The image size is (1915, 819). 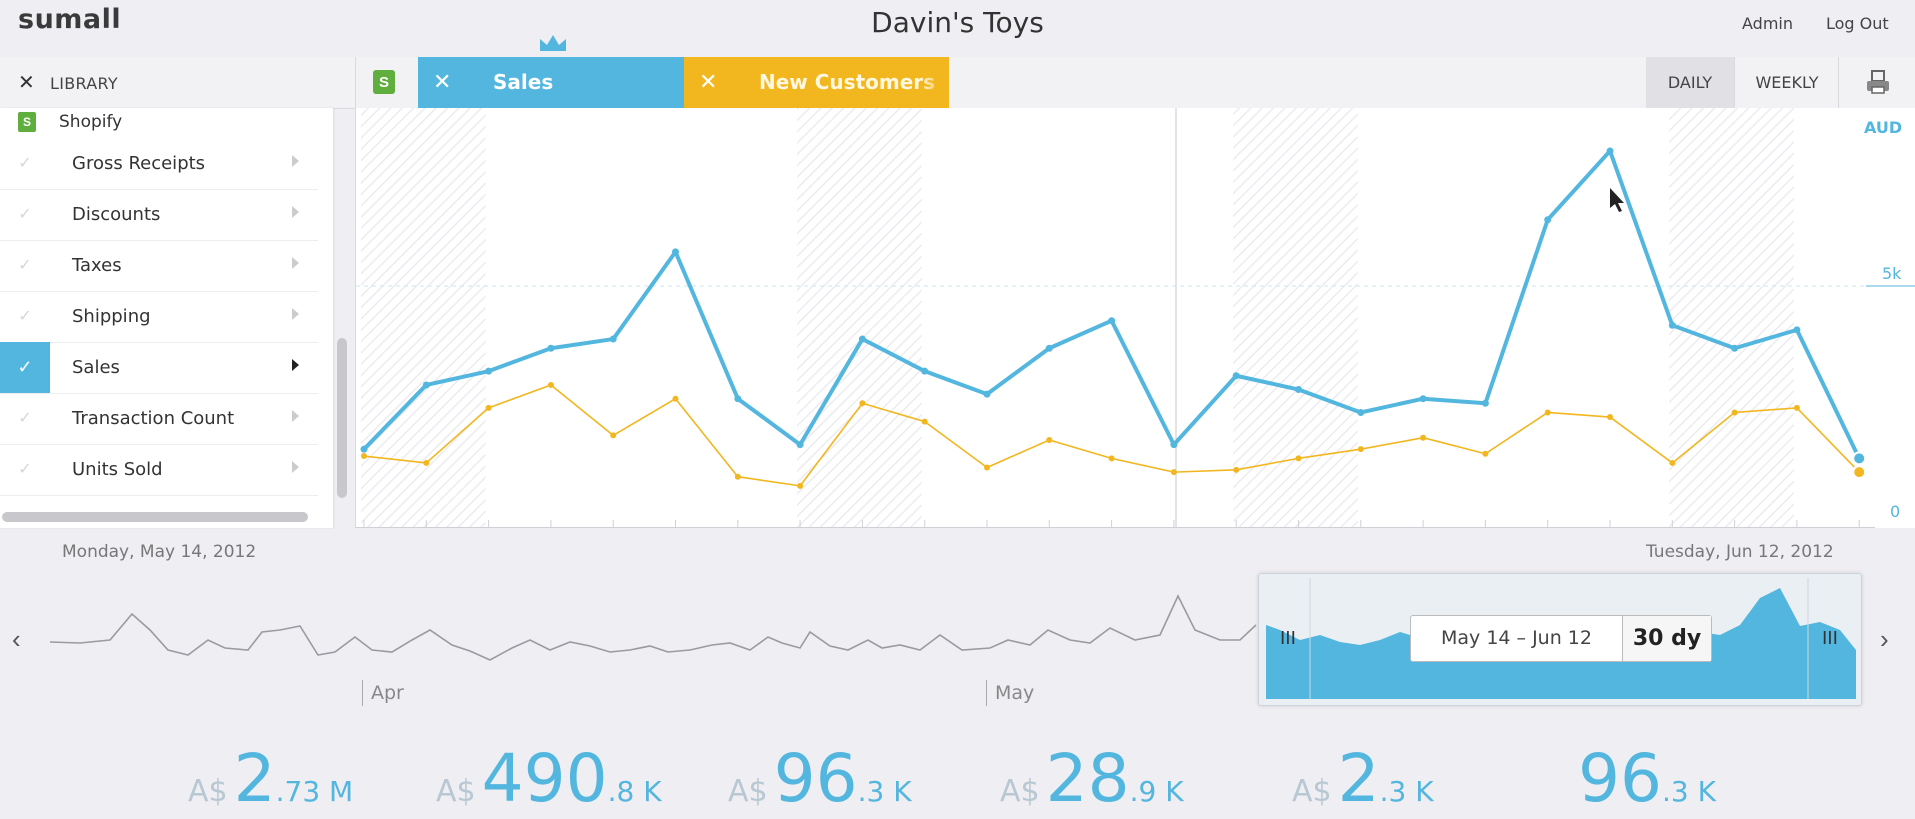 I want to click on mouse-cursor-icon, so click(x=1617, y=200).